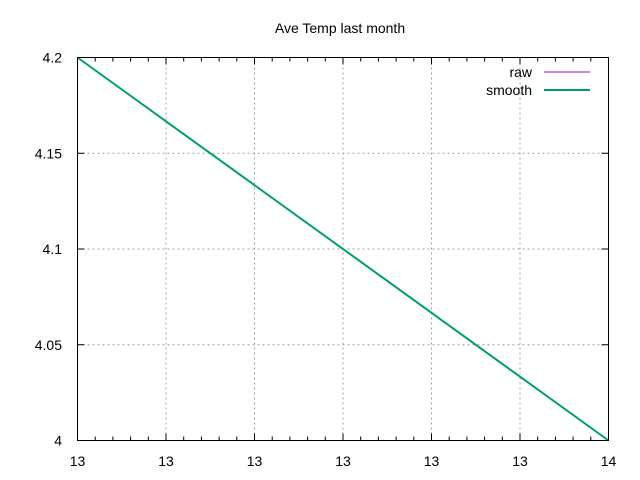  I want to click on chart-title: Ave Temp last month, so click(340, 28).